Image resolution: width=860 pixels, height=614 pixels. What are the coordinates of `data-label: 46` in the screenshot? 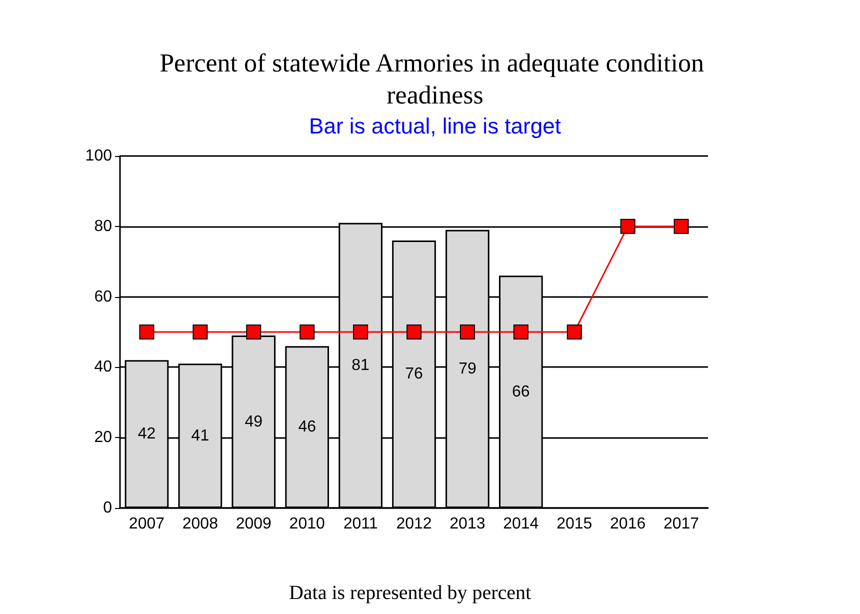 It's located at (307, 427).